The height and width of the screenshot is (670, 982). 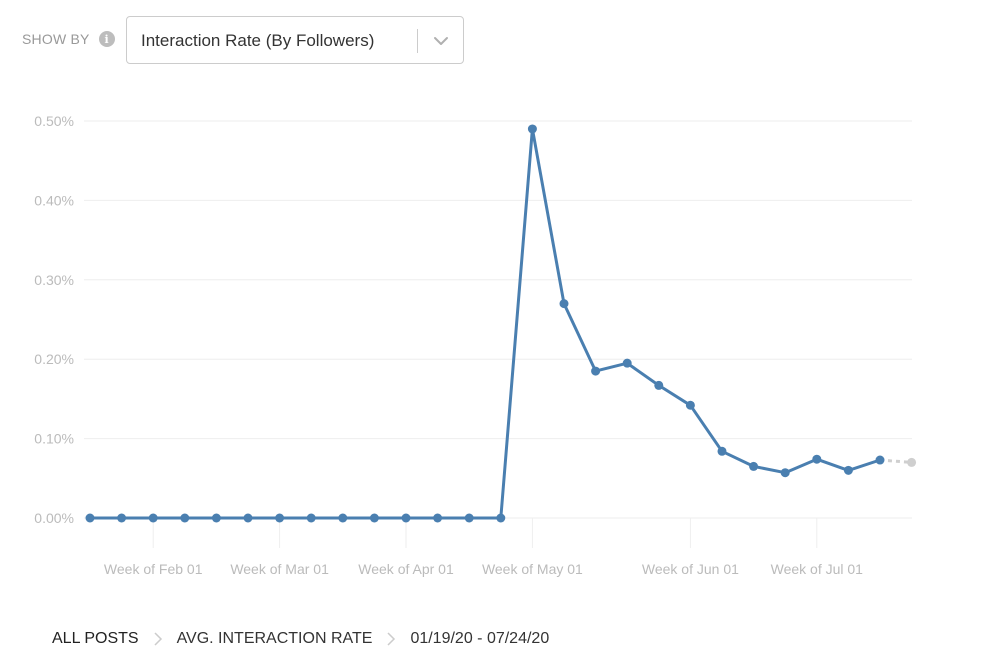 What do you see at coordinates (274, 638) in the screenshot?
I see `breadcrumb-metric: AVG. INTERACTION RATE` at bounding box center [274, 638].